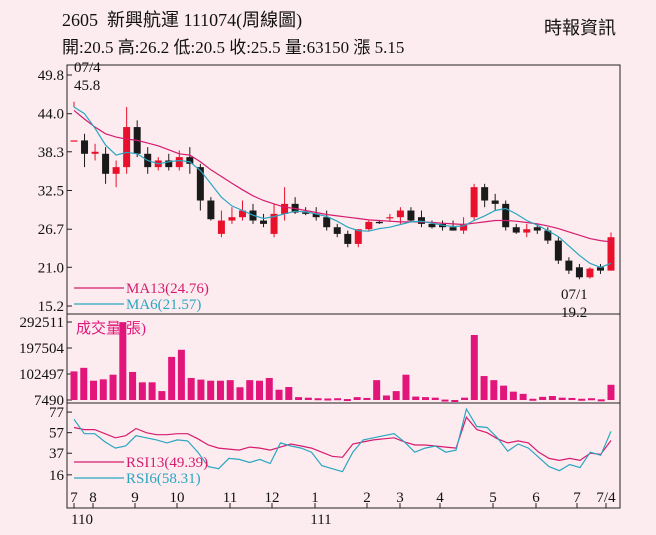 The width and height of the screenshot is (656, 535). Describe the element at coordinates (320, 520) in the screenshot. I see `x-year-label: 111` at that location.